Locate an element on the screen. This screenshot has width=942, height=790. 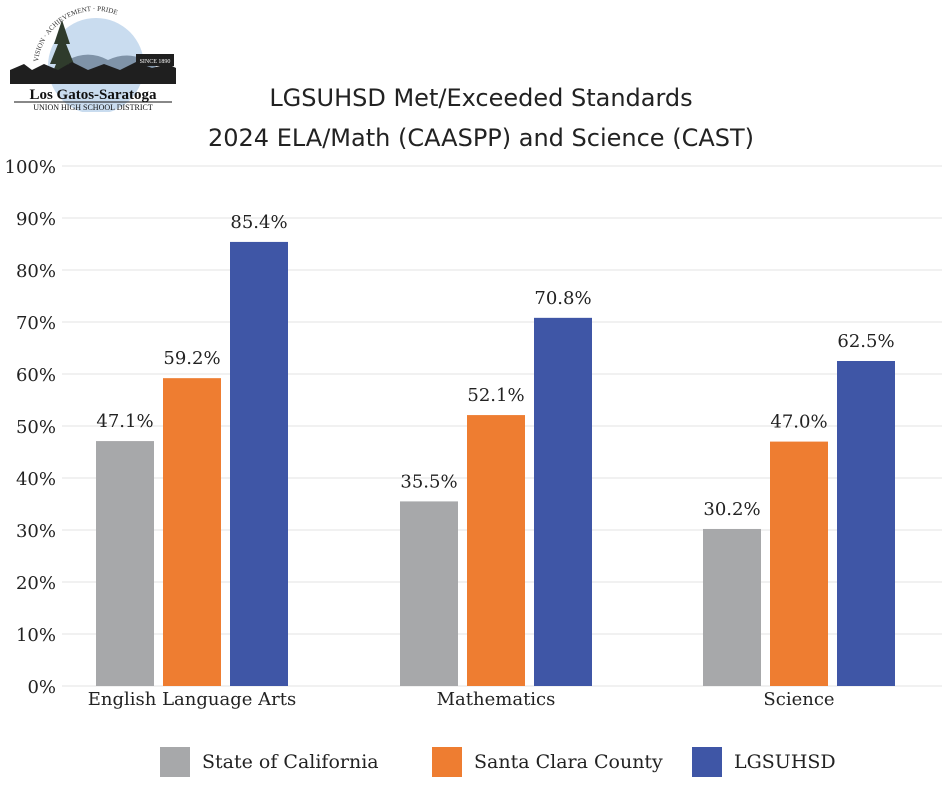
y-tick-label: 70% is located at coordinates (36, 323).